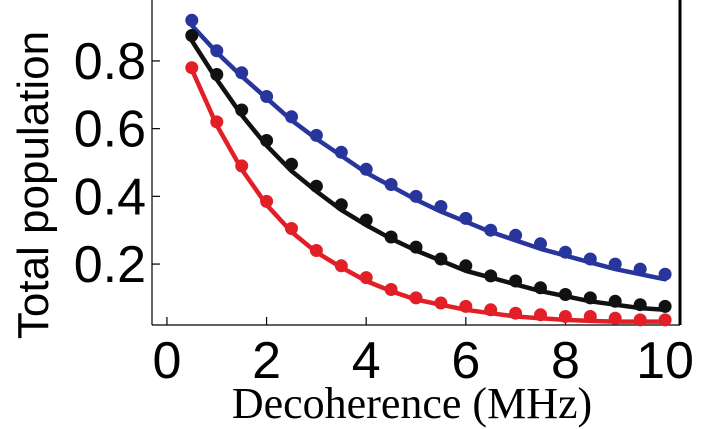 This screenshot has width=701, height=429. Describe the element at coordinates (110, 62) in the screenshot. I see `y-tick-label: 0.8` at that location.